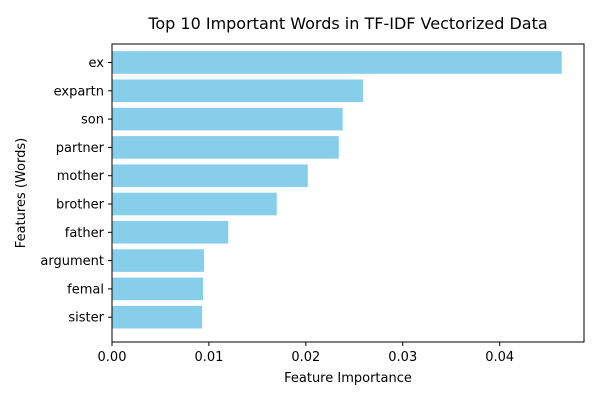  Describe the element at coordinates (80, 148) in the screenshot. I see `y-tick-label: partner` at that location.